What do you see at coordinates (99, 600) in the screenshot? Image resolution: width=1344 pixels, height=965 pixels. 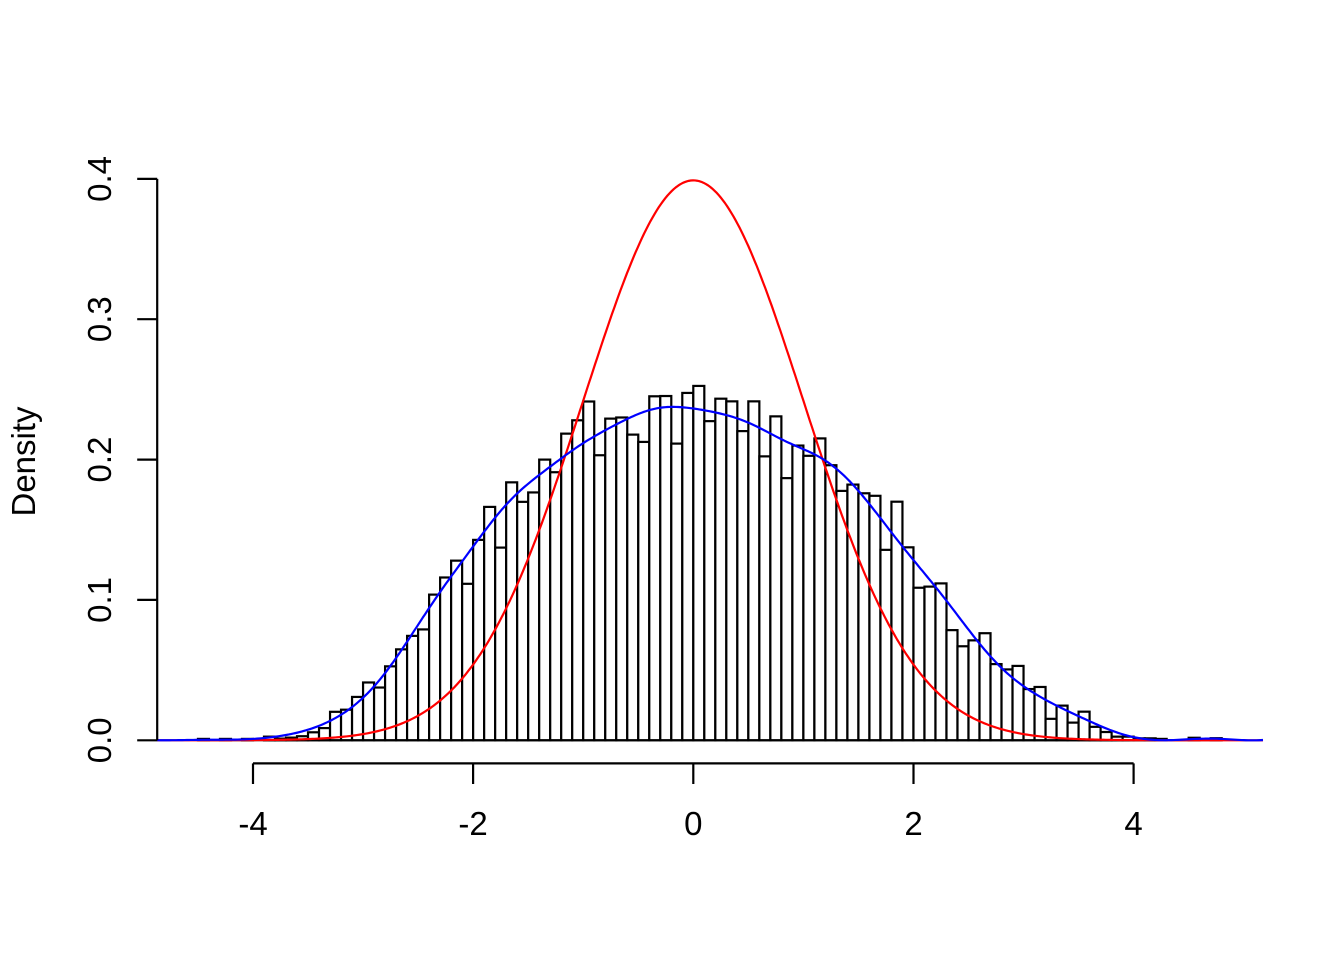 I see `svg-text: 0.1` at bounding box center [99, 600].